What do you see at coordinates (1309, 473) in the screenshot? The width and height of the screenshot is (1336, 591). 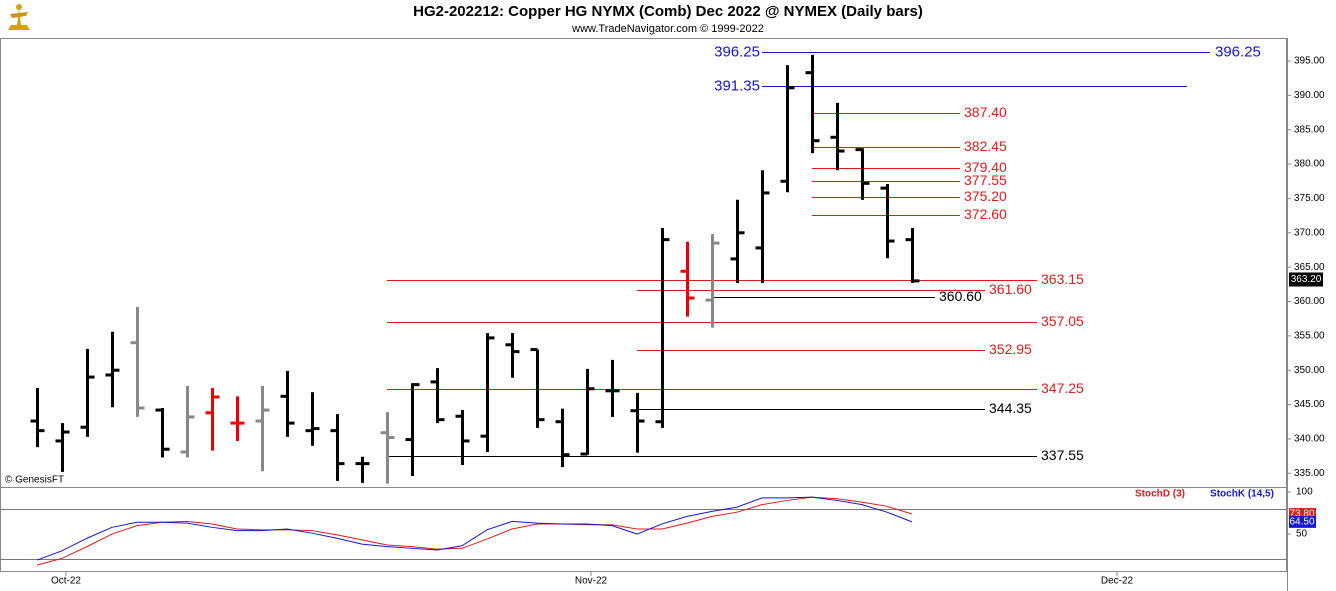 I see `y-tick-label: 335.00` at bounding box center [1309, 473].